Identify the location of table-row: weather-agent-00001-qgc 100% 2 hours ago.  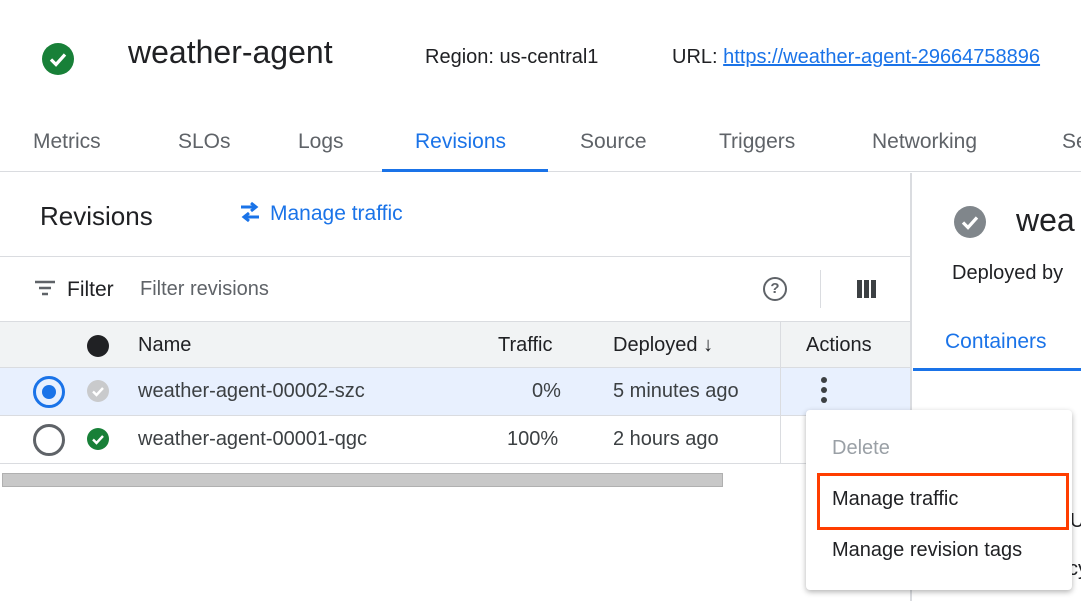
(455, 440).